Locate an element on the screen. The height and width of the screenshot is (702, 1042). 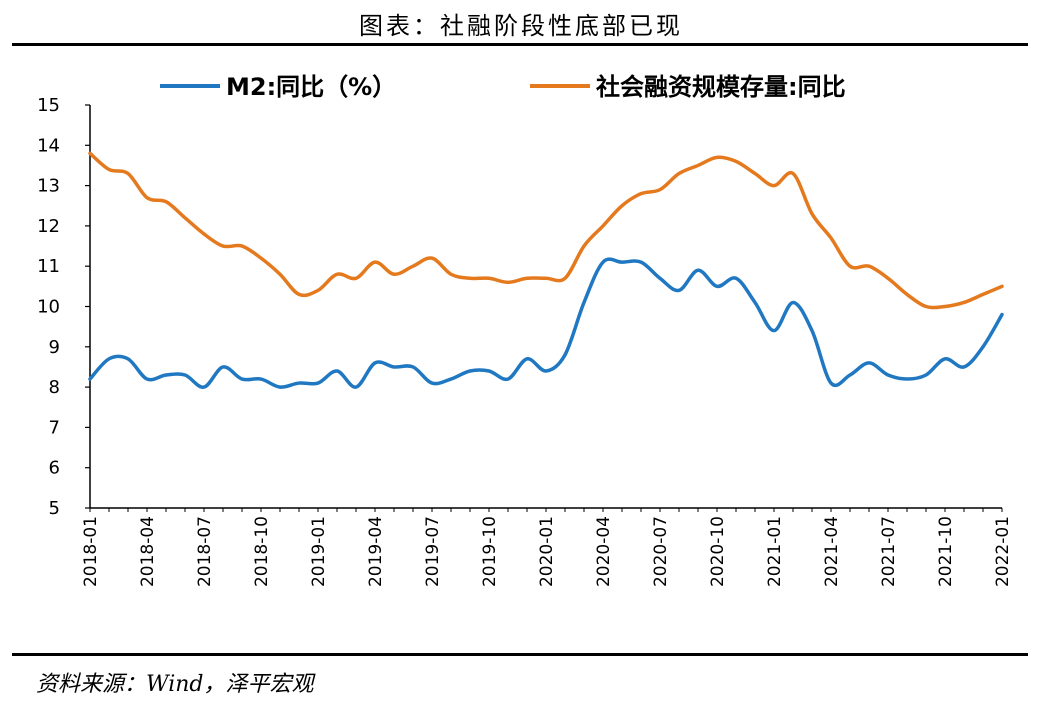
x-tick-label: 2018-04 is located at coordinates (148, 551).